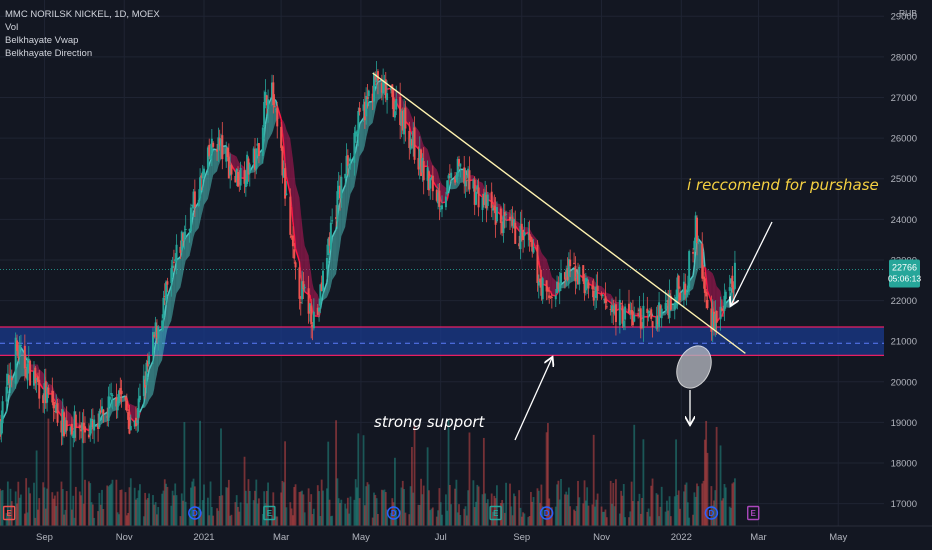 This screenshot has width=932, height=550. Describe the element at coordinates (49, 53) in the screenshot. I see `indicator-direction: Belkhayate Direction` at that location.